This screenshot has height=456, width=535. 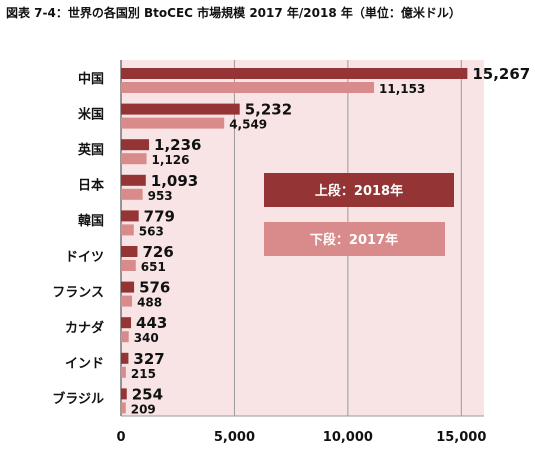 What do you see at coordinates (148, 359) in the screenshot?
I see `value-label-2018: 327` at bounding box center [148, 359].